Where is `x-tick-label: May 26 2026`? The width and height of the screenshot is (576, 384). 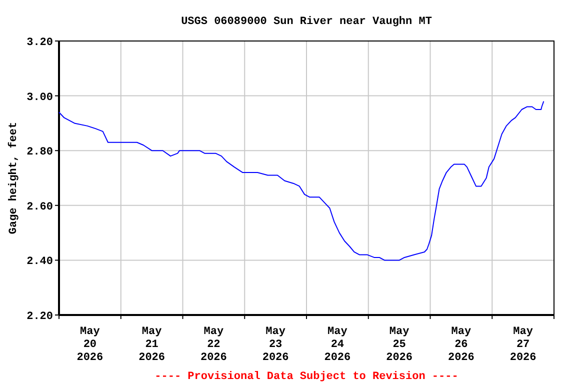
x-tick-label: May 26 2026 is located at coordinates (461, 345).